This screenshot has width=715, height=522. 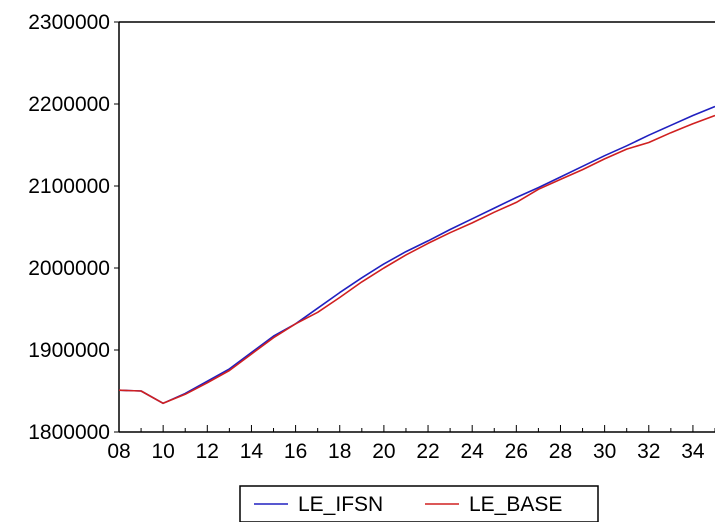 I want to click on x-tick-label: 22, so click(x=427, y=451).